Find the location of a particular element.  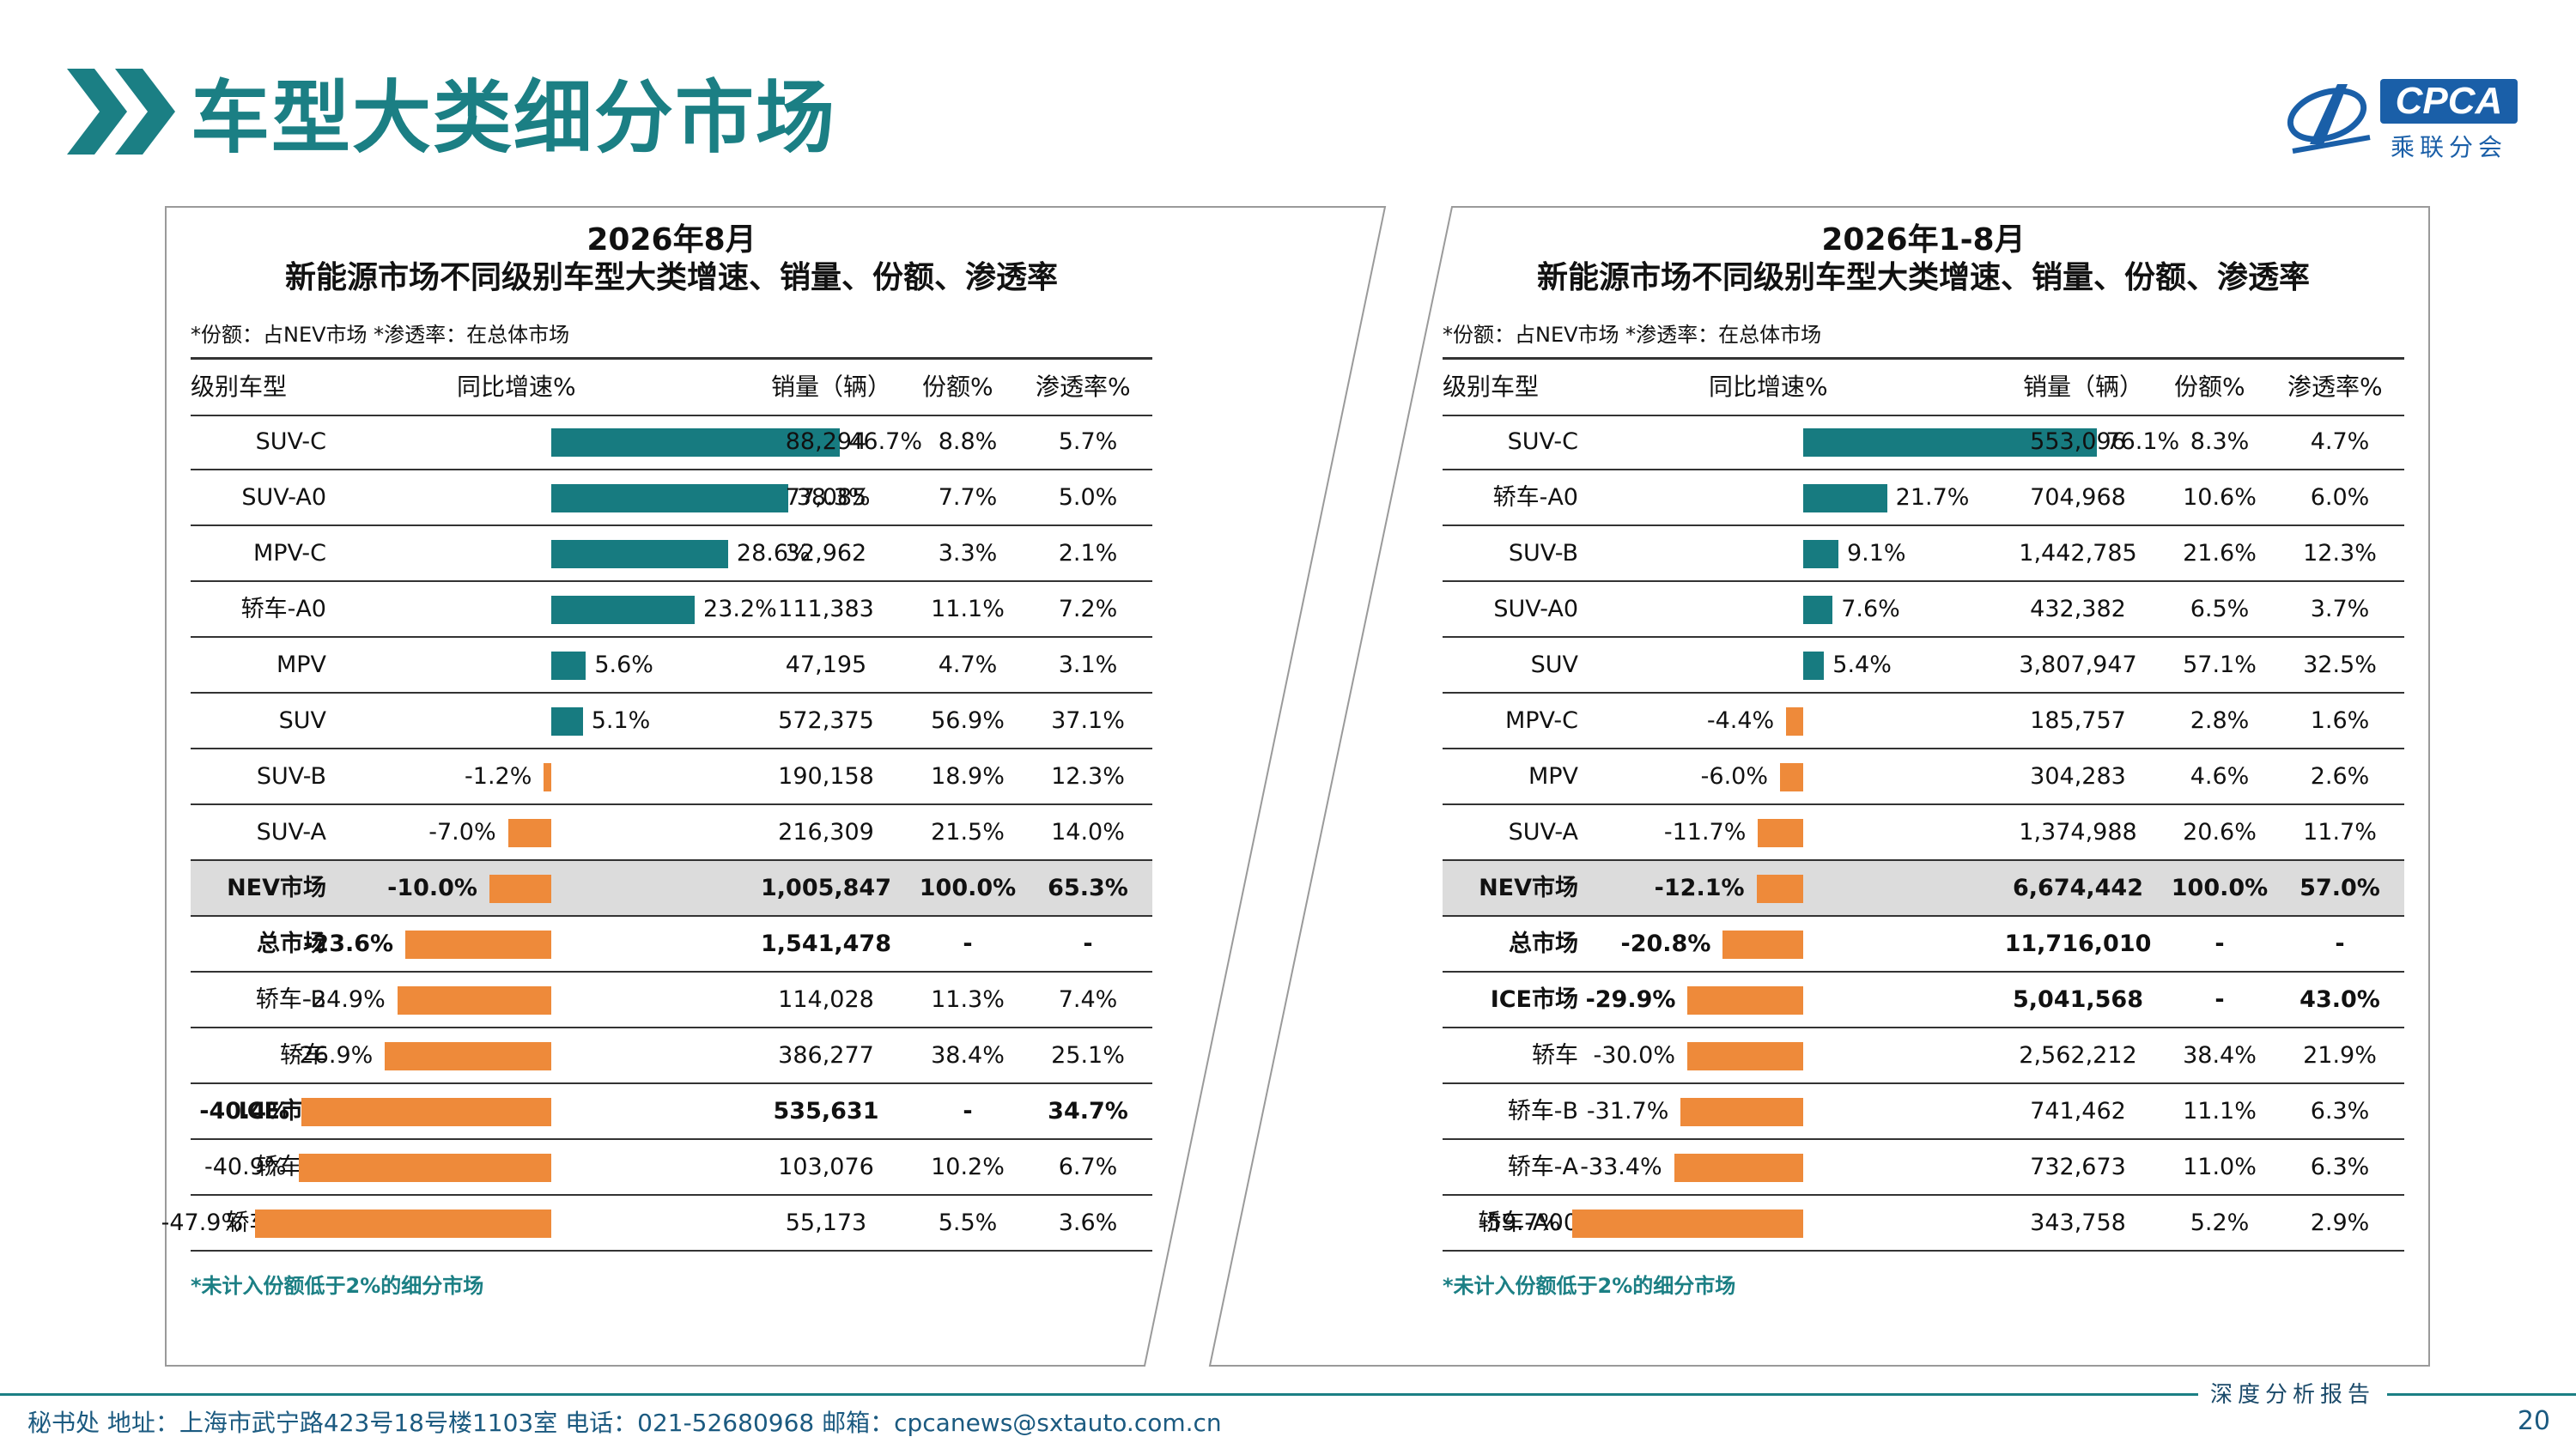

table-row: 轿车 -26.9% 386,277 38.4% 25.1% is located at coordinates (671, 1056).